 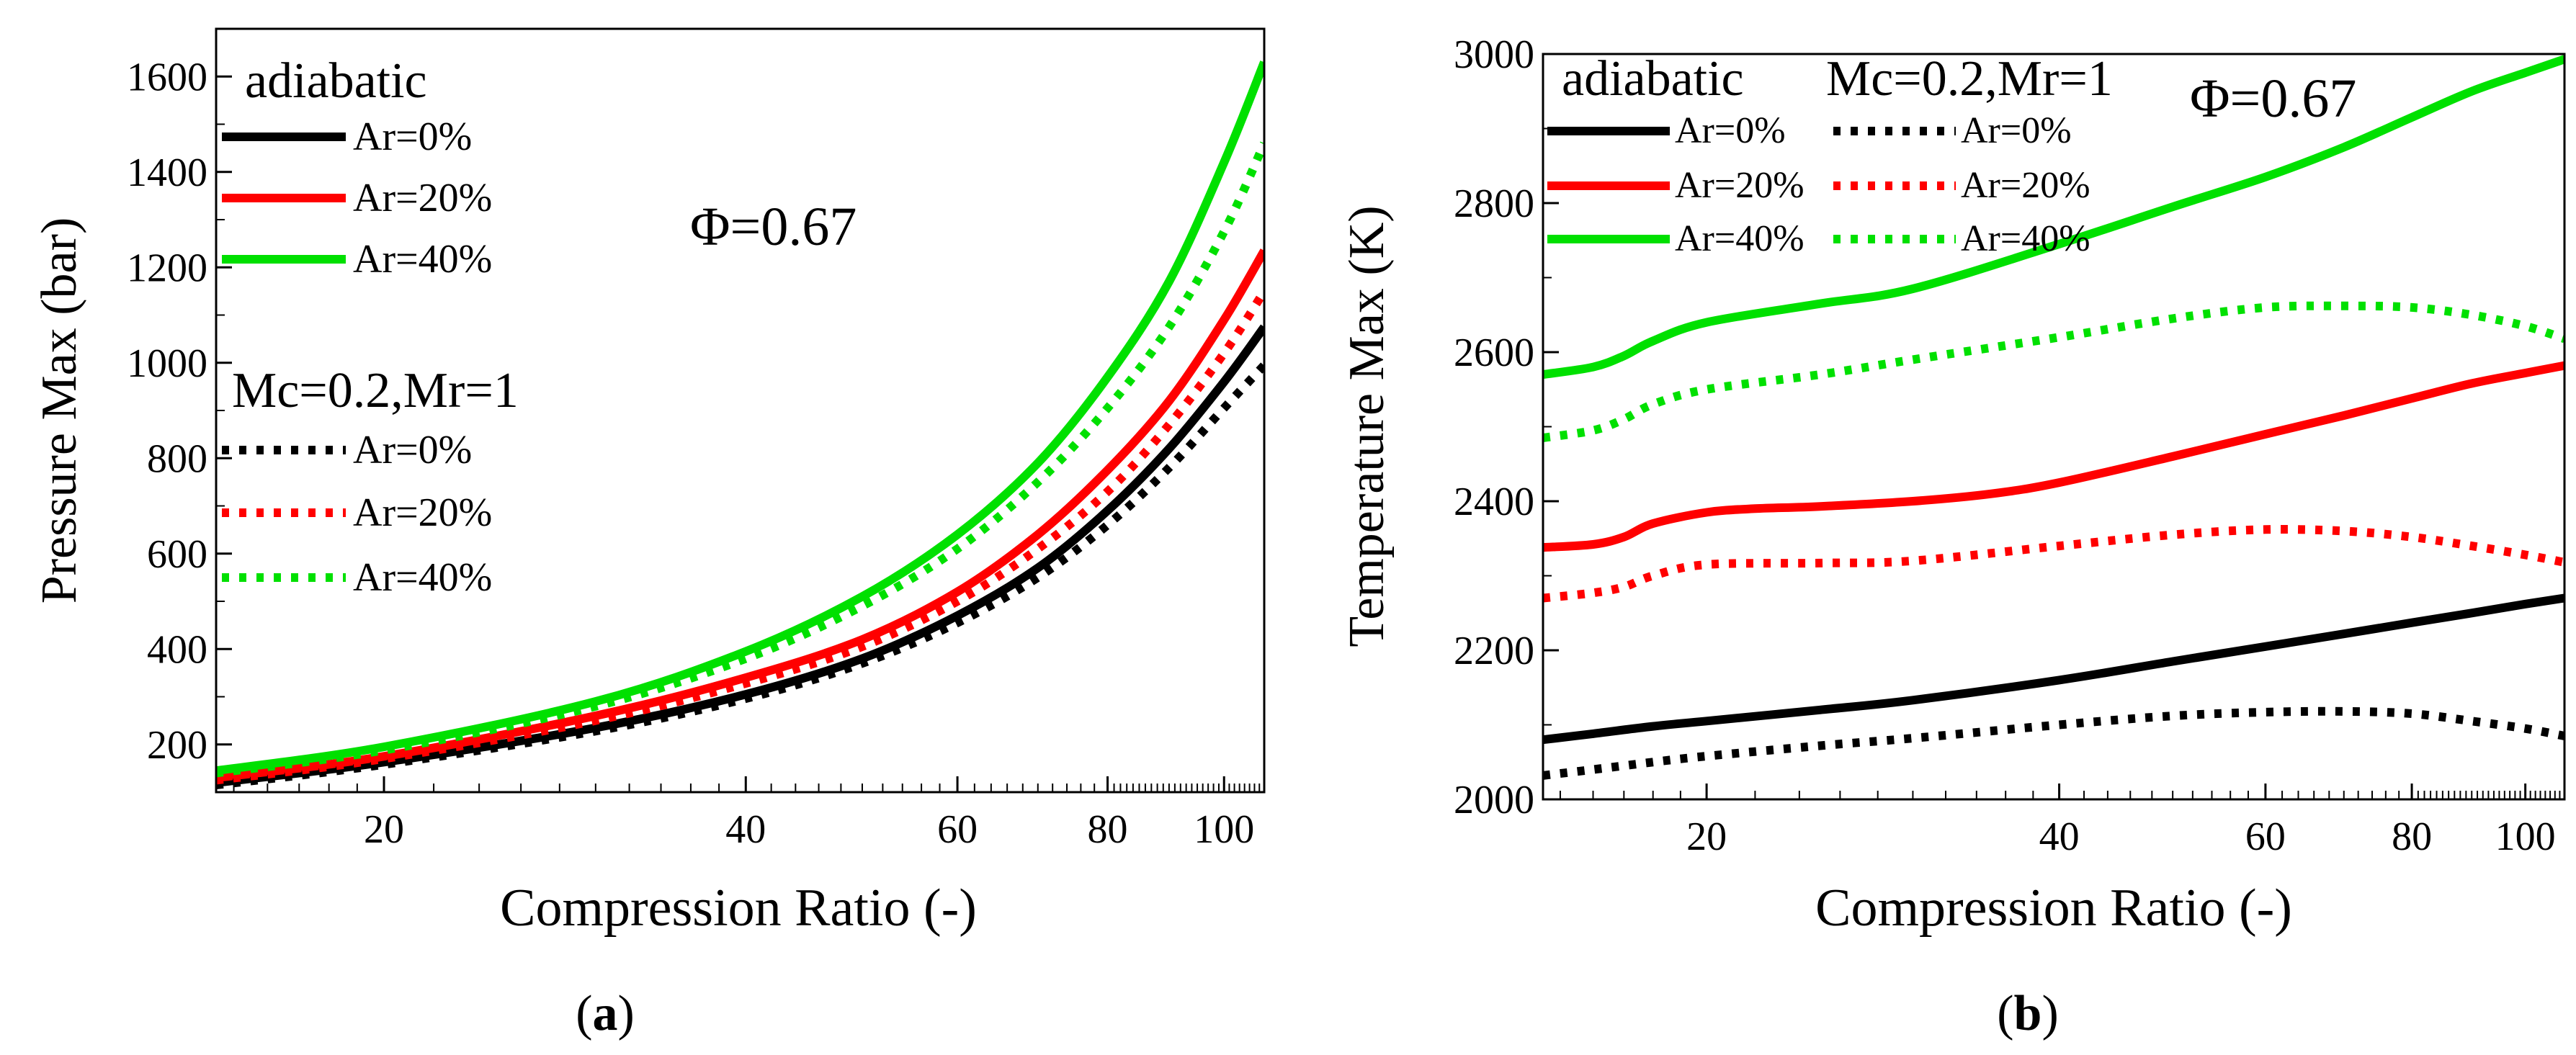 What do you see at coordinates (1494, 651) in the screenshot?
I see `y-tick-label: 2200` at bounding box center [1494, 651].